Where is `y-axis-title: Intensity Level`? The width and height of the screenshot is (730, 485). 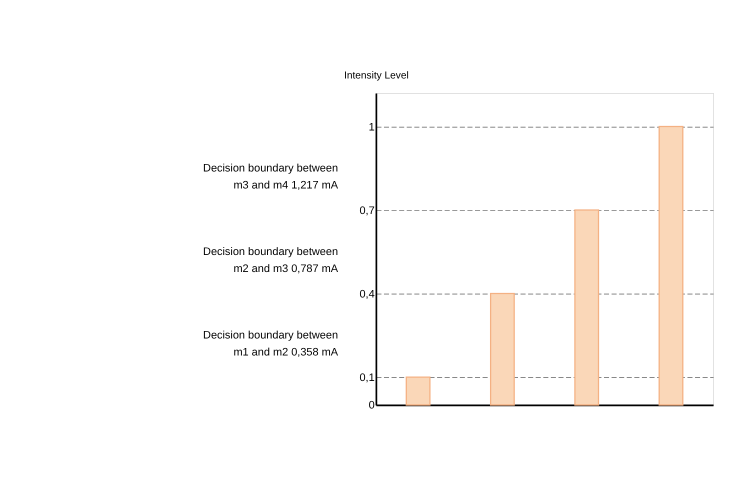
y-axis-title: Intensity Level is located at coordinates (376, 76).